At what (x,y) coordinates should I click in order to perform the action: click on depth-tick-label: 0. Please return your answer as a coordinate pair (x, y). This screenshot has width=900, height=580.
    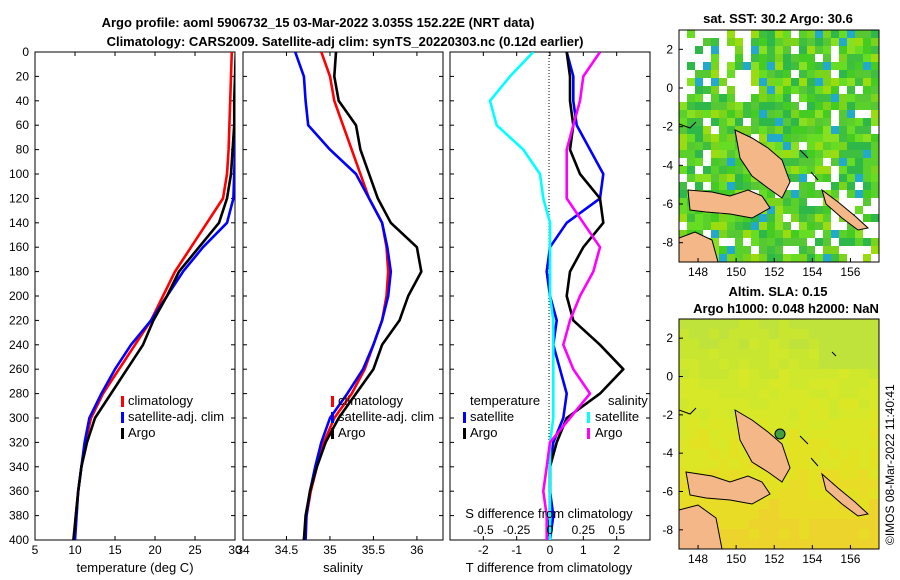
    Looking at the image, I should click on (25, 52).